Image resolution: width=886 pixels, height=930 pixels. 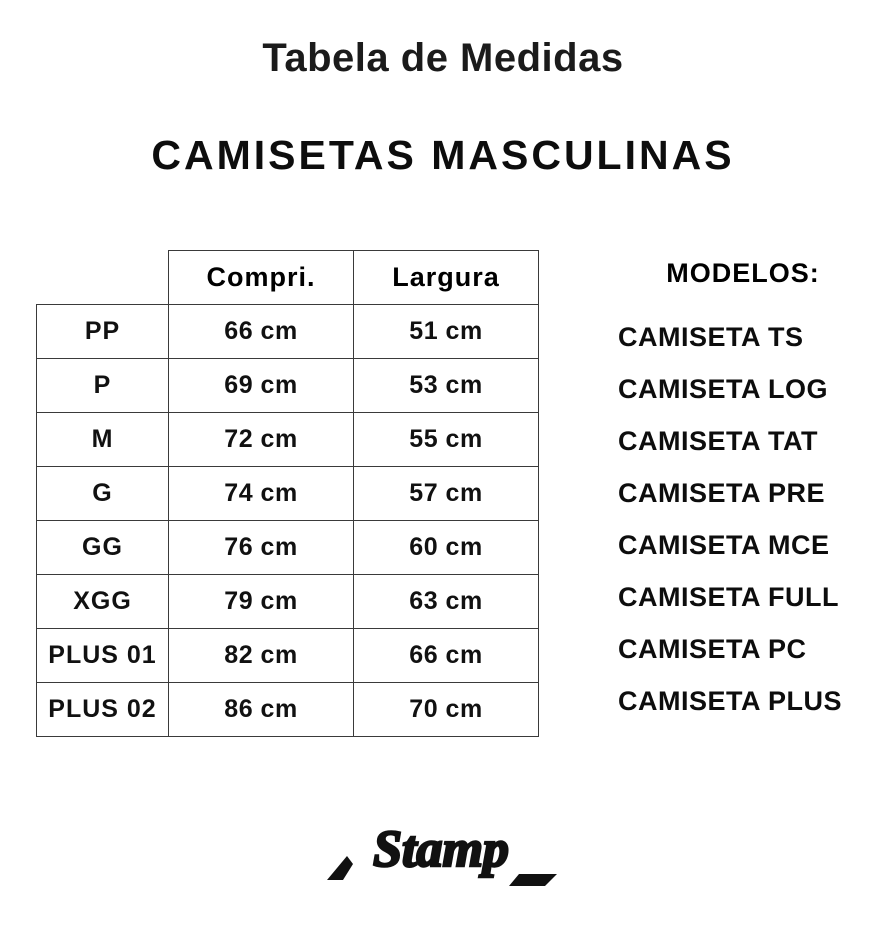 I want to click on table-row: PLUS 02 86 cm 70 cm, so click(x=287, y=709).